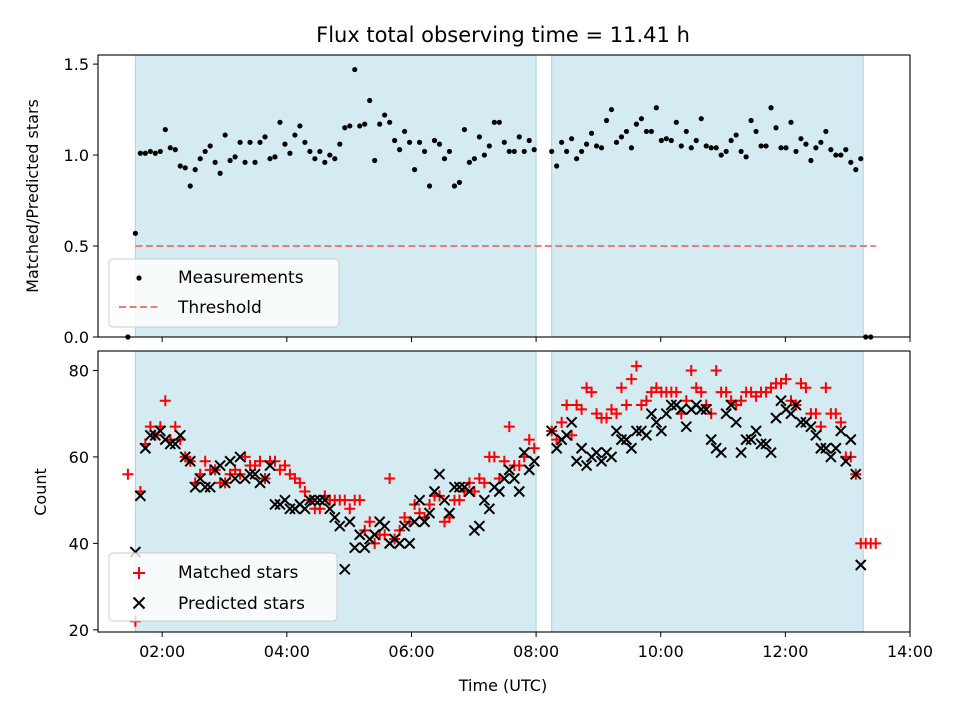 Image resolution: width=960 pixels, height=720 pixels. Describe the element at coordinates (224, 293) in the screenshot. I see `top-legend-box` at that location.